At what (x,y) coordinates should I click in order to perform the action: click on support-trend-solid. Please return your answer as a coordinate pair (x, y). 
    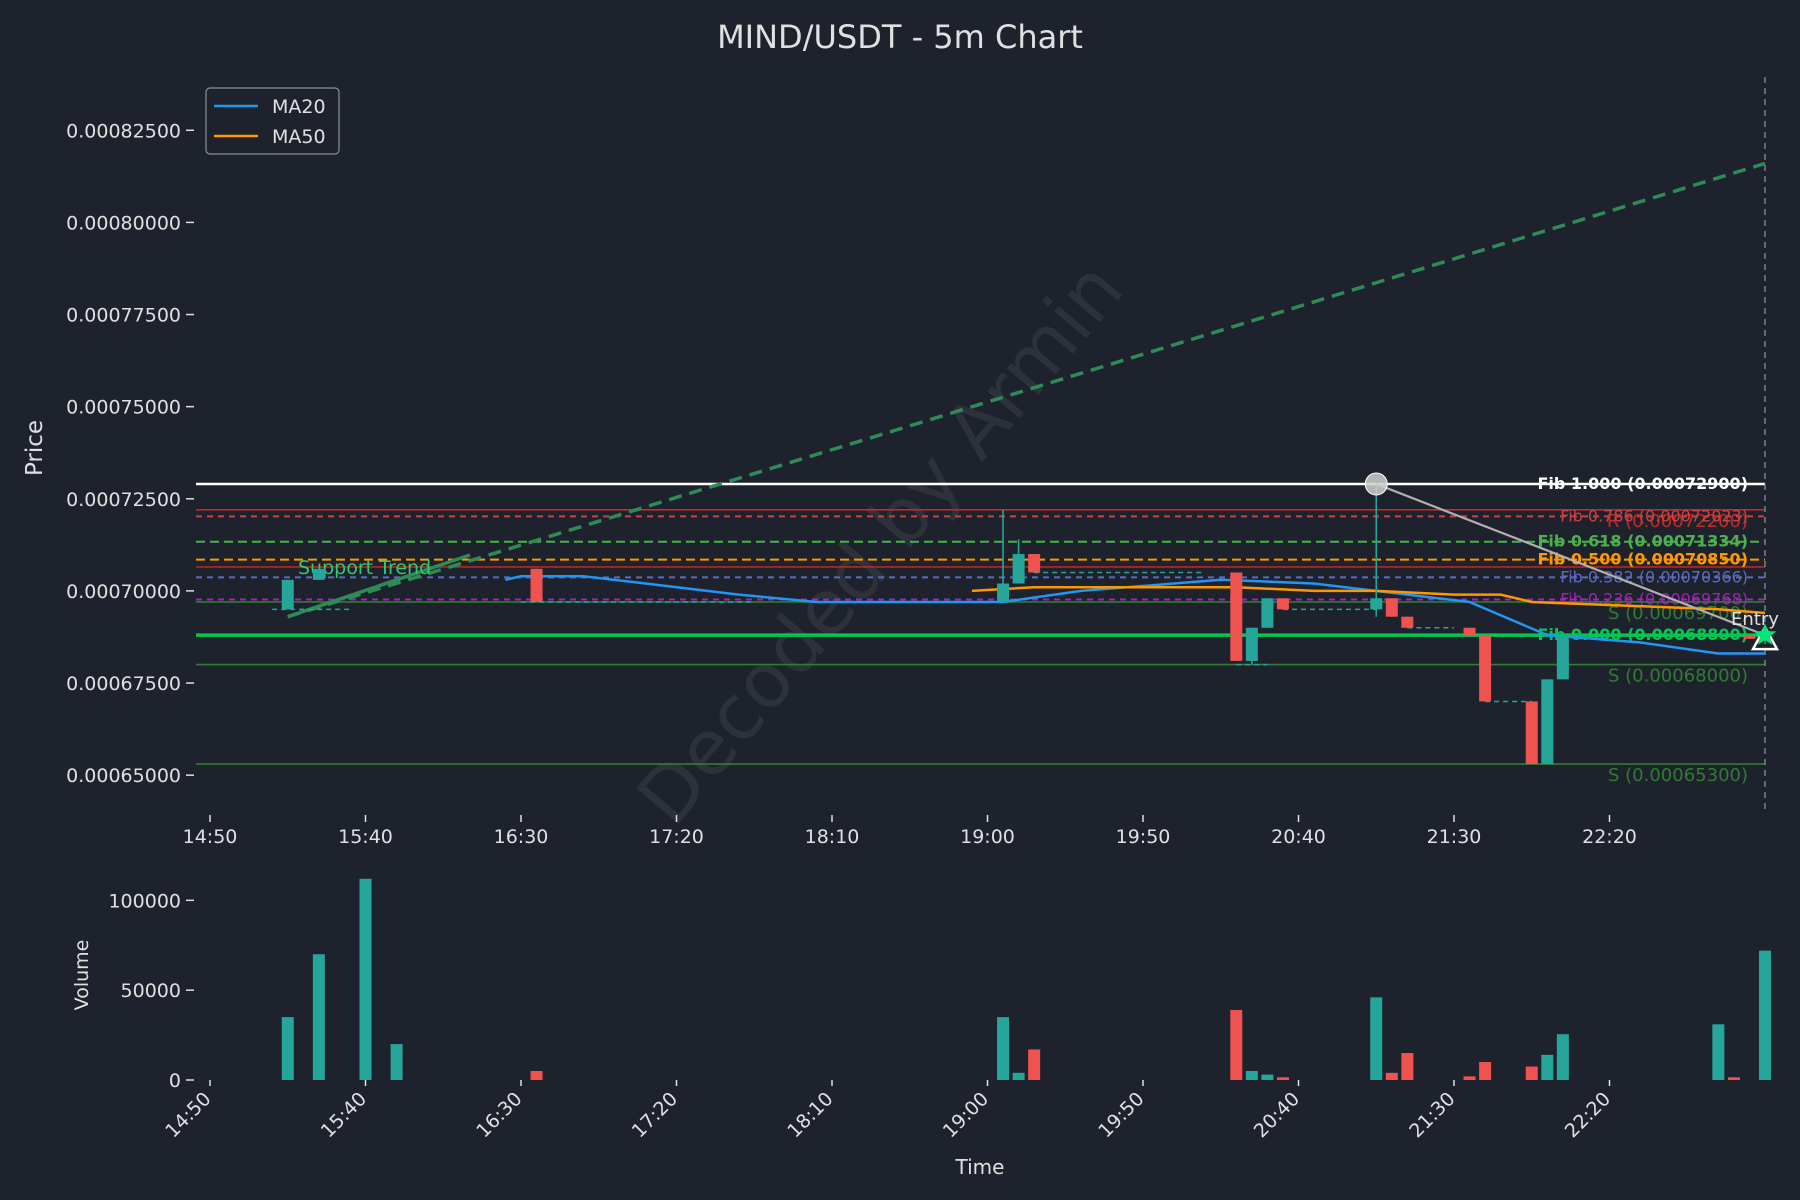
    Looking at the image, I should click on (379, 586).